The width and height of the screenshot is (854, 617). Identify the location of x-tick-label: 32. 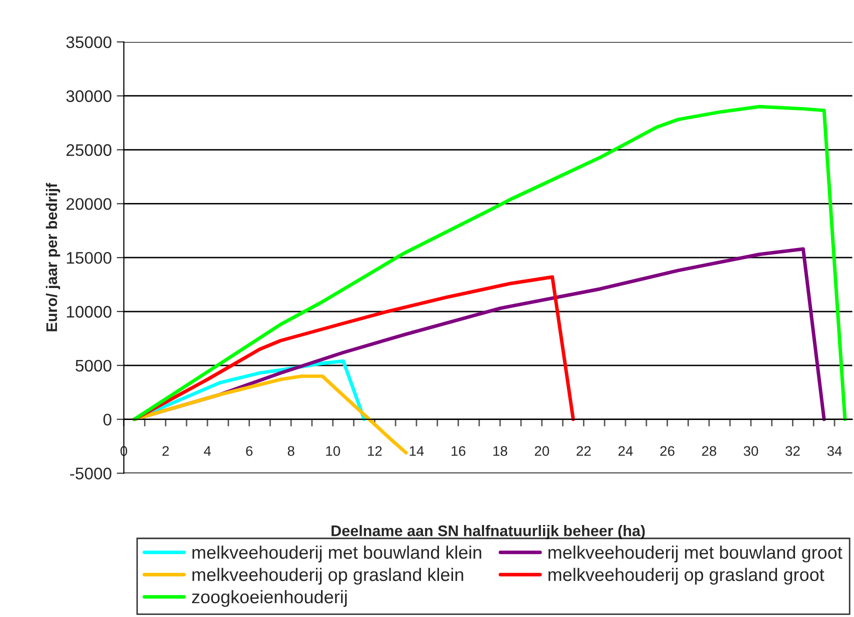
(793, 451).